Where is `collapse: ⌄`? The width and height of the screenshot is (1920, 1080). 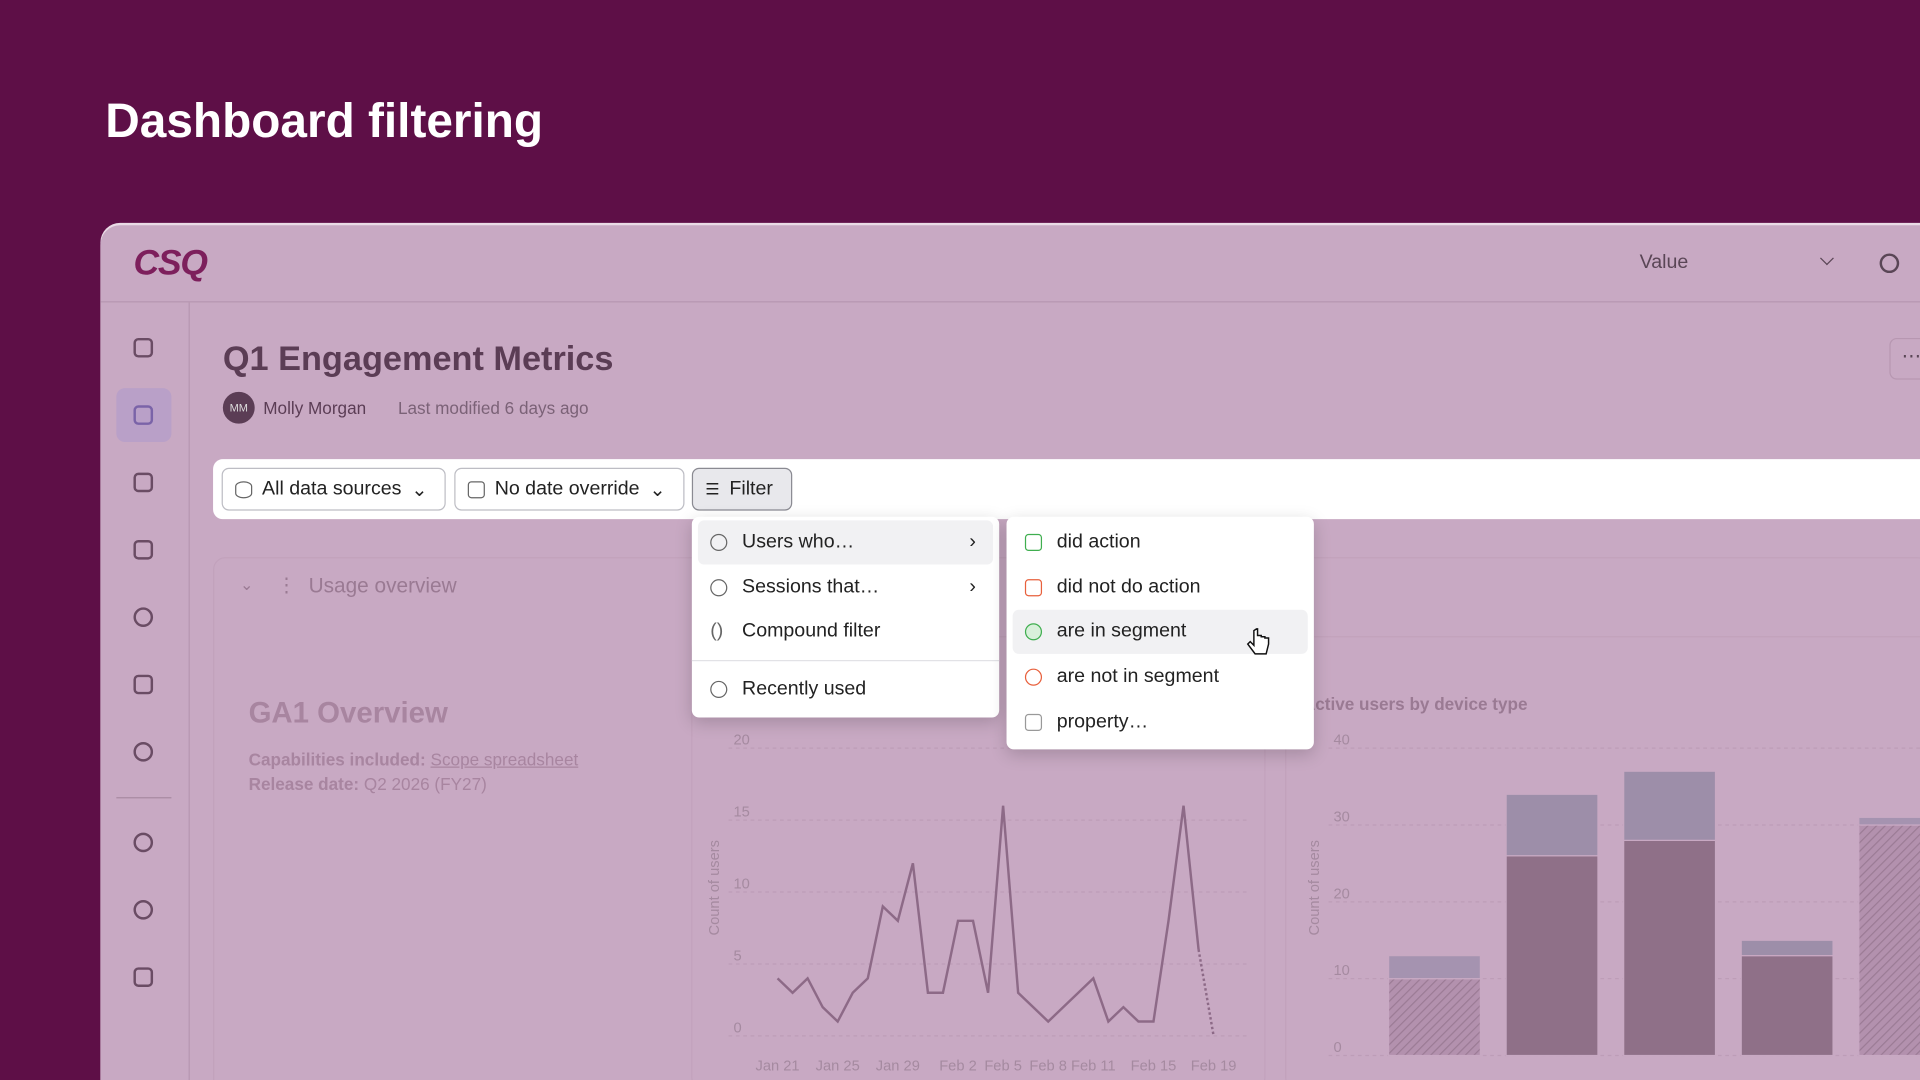 collapse: ⌄ is located at coordinates (247, 584).